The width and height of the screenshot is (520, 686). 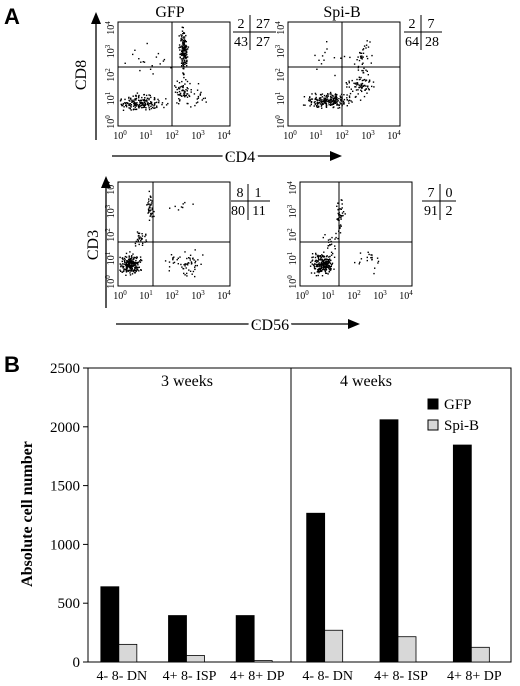 What do you see at coordinates (280, 98) in the screenshot?
I see `y-tick-label: 10¹` at bounding box center [280, 98].